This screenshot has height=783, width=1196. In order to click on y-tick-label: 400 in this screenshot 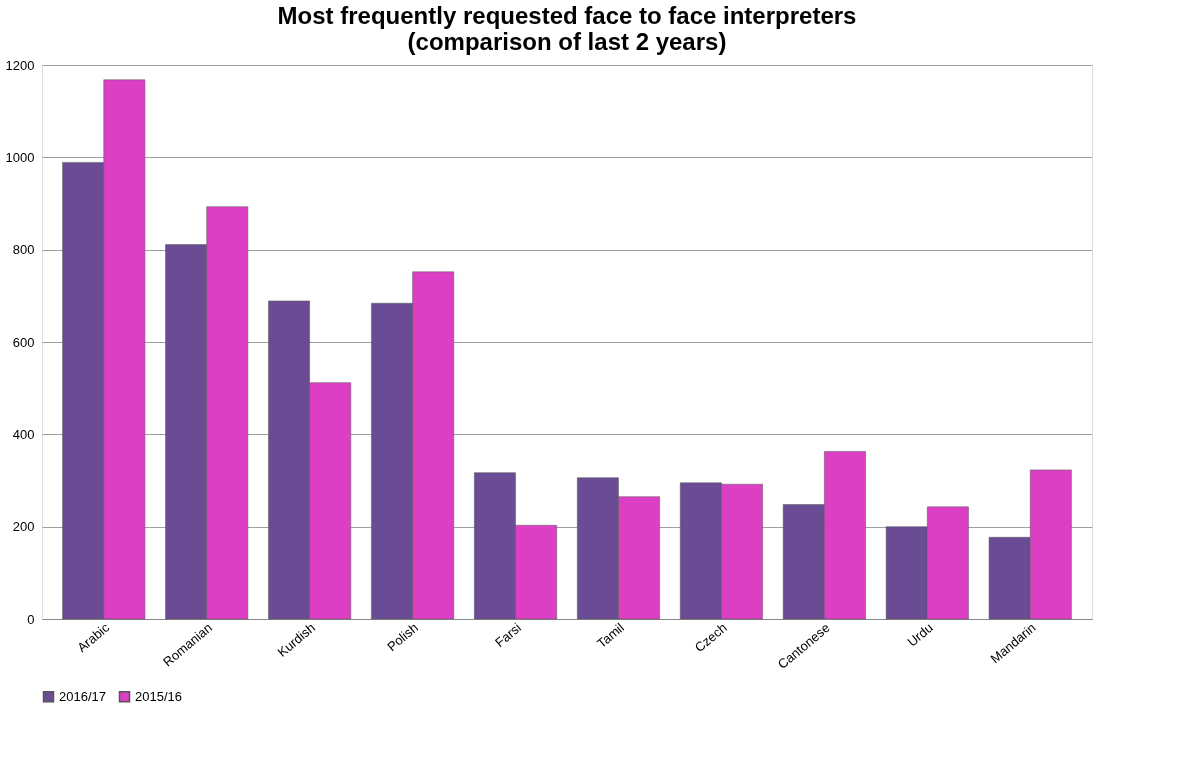, I will do `click(23, 434)`.